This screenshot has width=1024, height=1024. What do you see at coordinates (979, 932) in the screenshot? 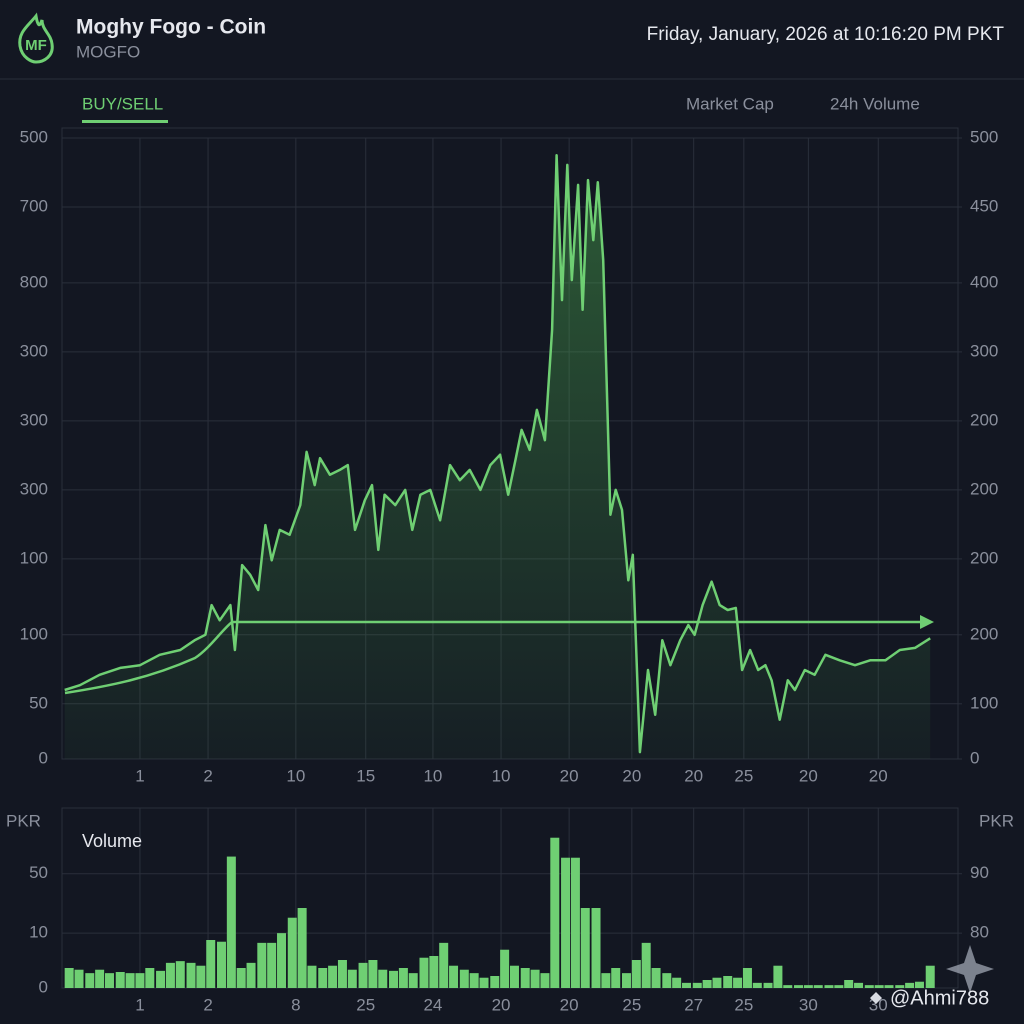
I see `y2-tick-label: 80` at bounding box center [979, 932].